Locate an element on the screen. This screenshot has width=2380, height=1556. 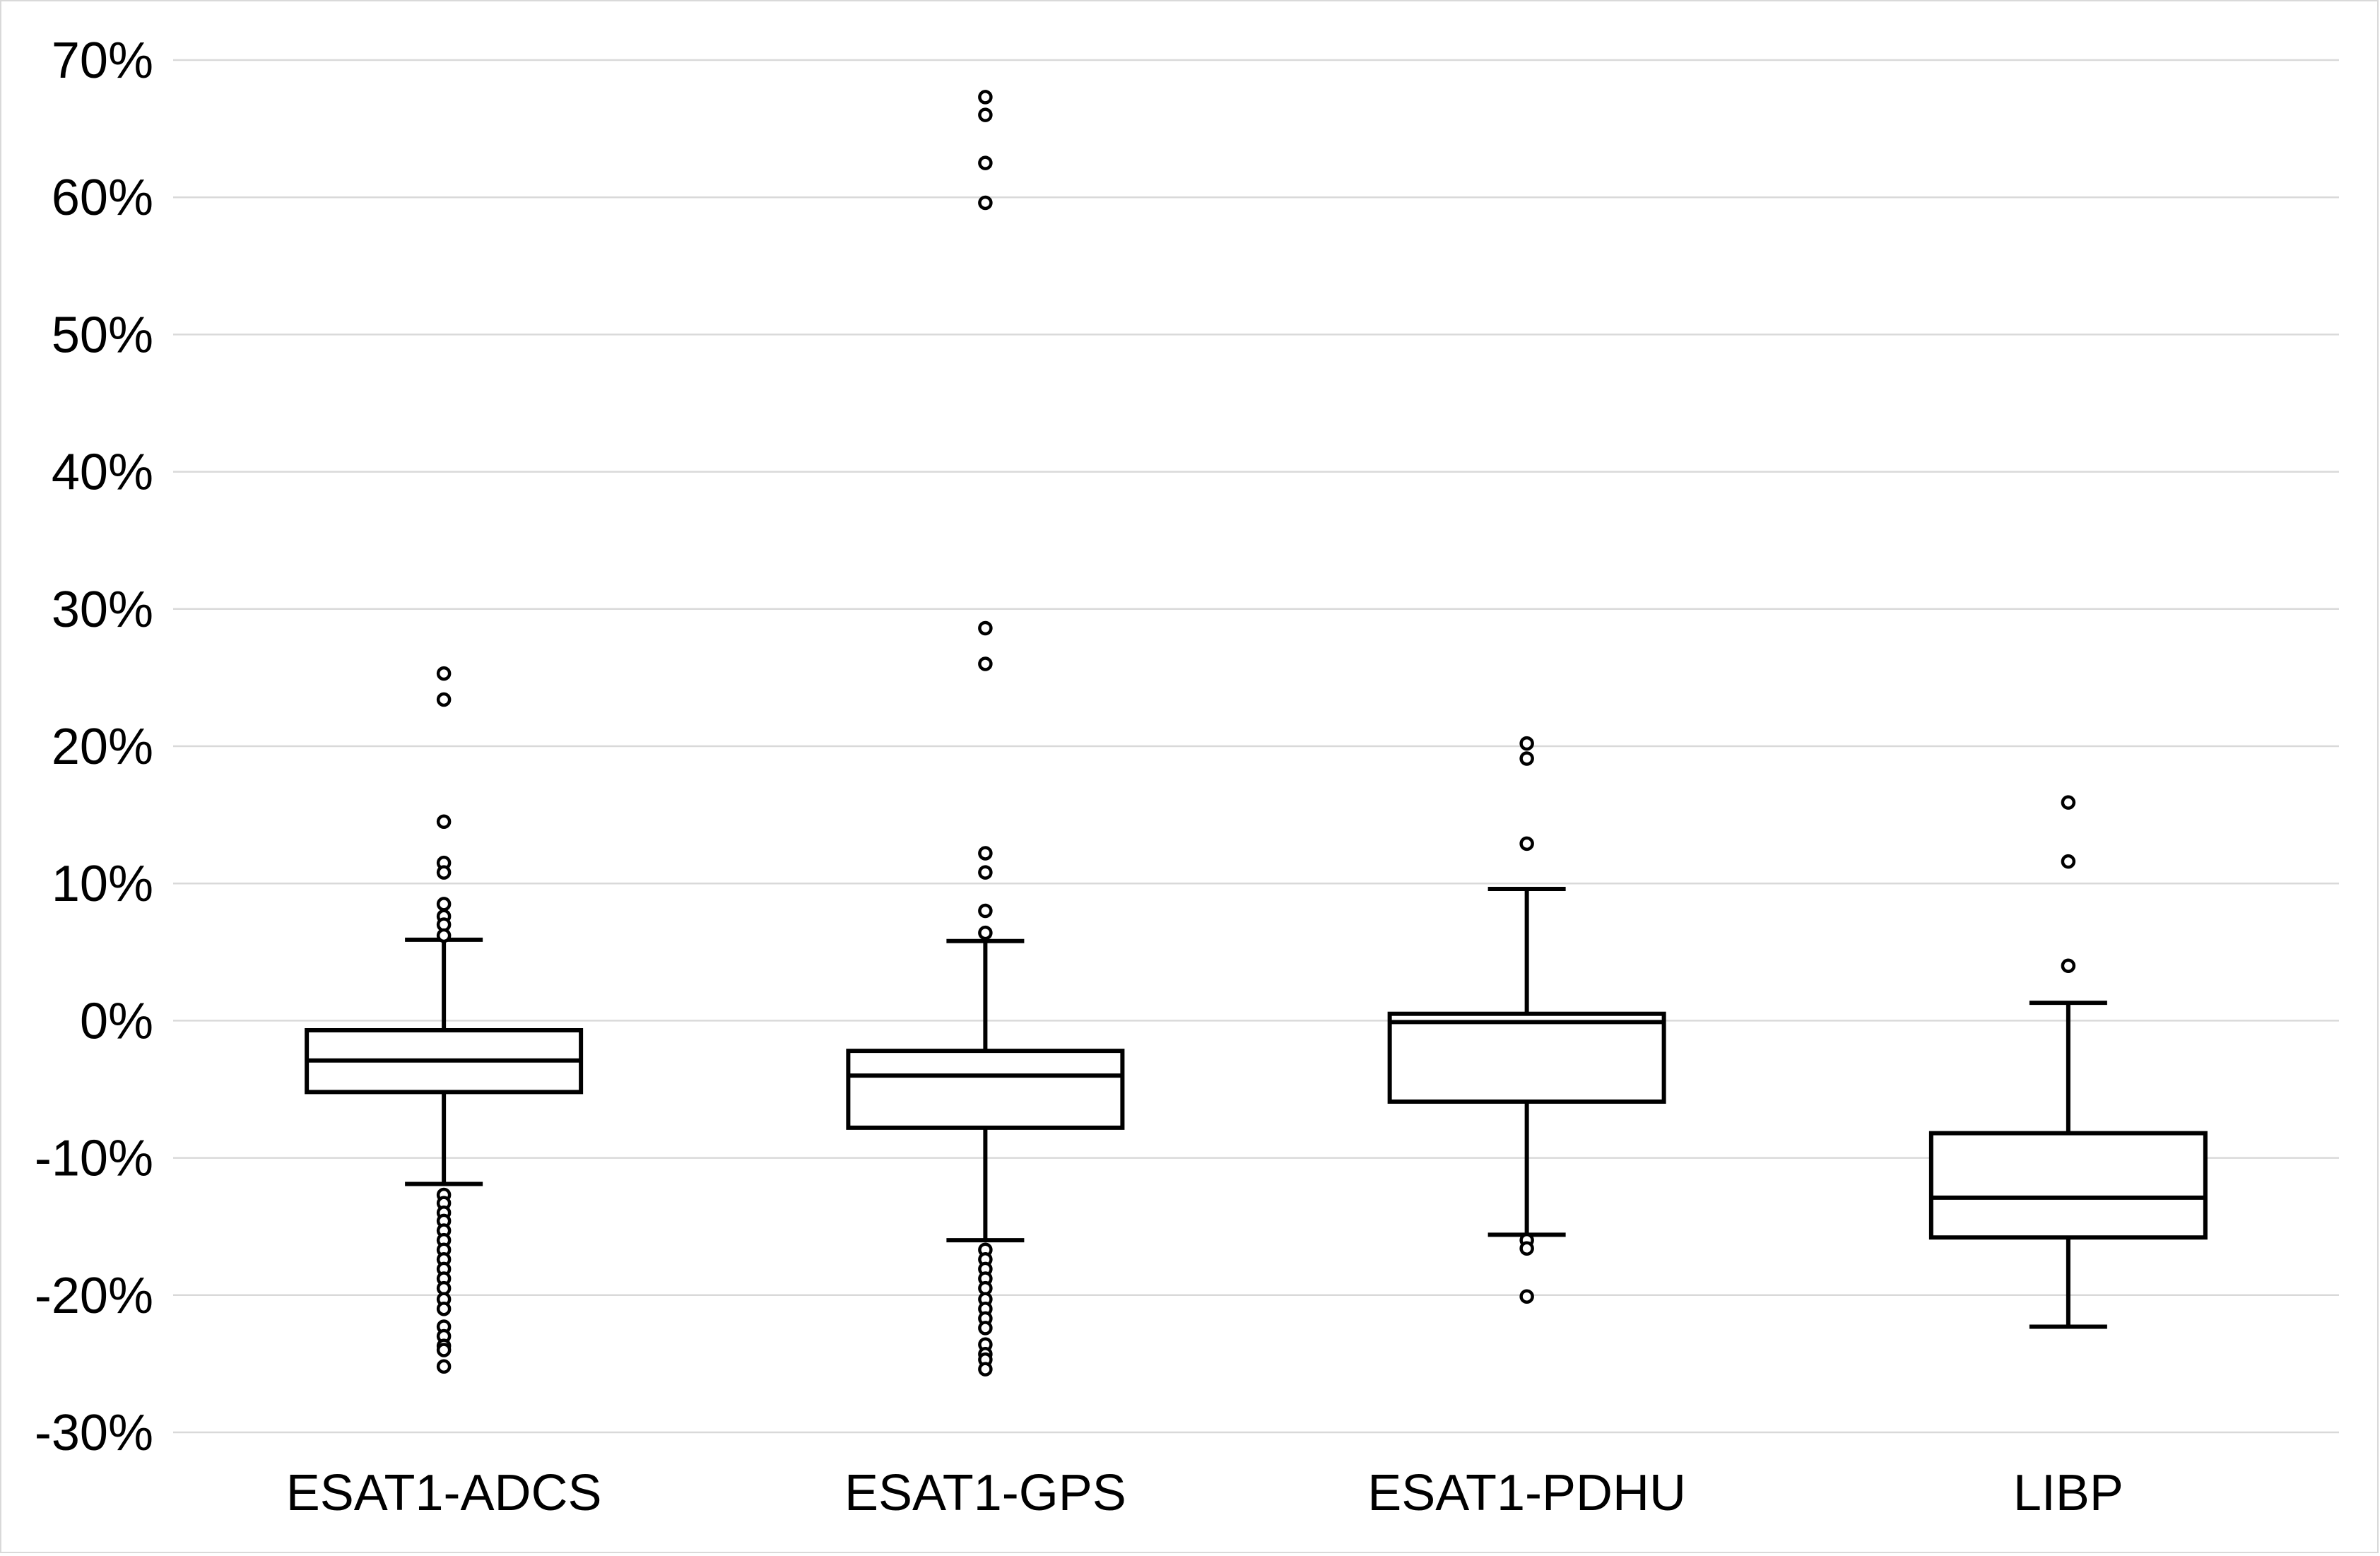
y-tick-label: 30% is located at coordinates (103, 610).